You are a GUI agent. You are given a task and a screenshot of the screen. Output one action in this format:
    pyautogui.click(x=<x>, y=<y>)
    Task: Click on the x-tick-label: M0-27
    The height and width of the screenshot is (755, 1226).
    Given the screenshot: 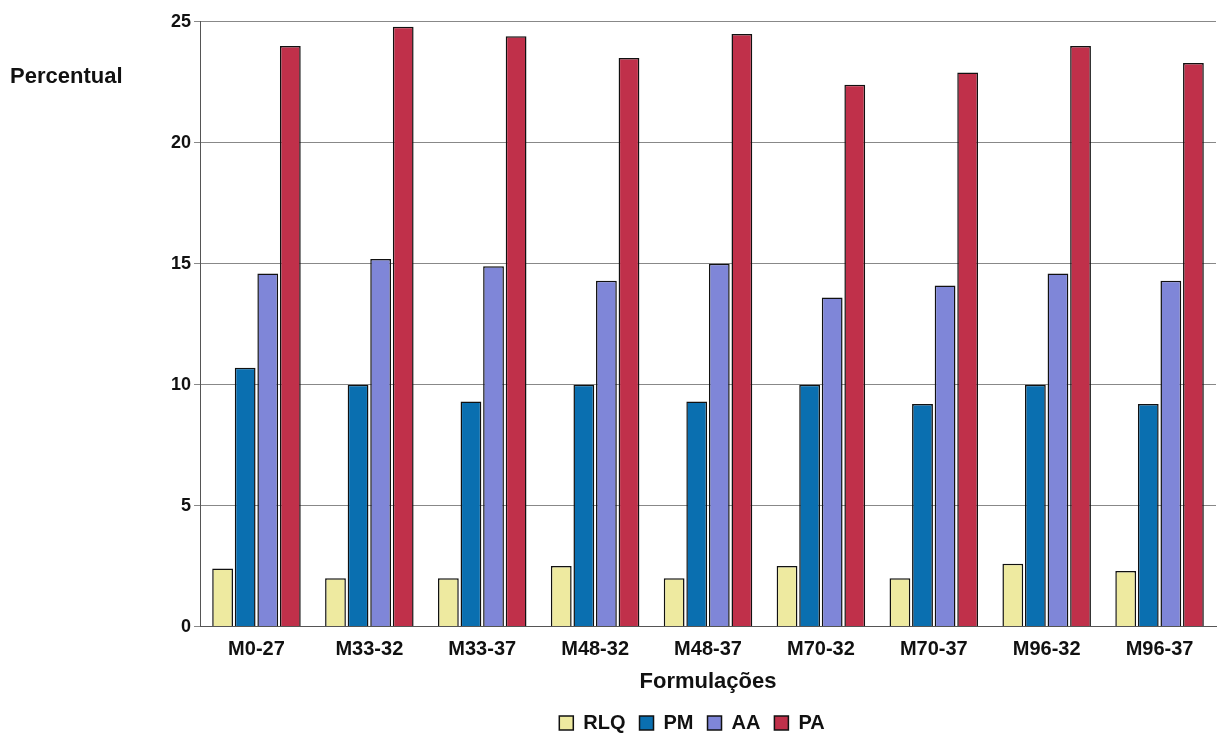 What is the action you would take?
    pyautogui.click(x=256, y=648)
    